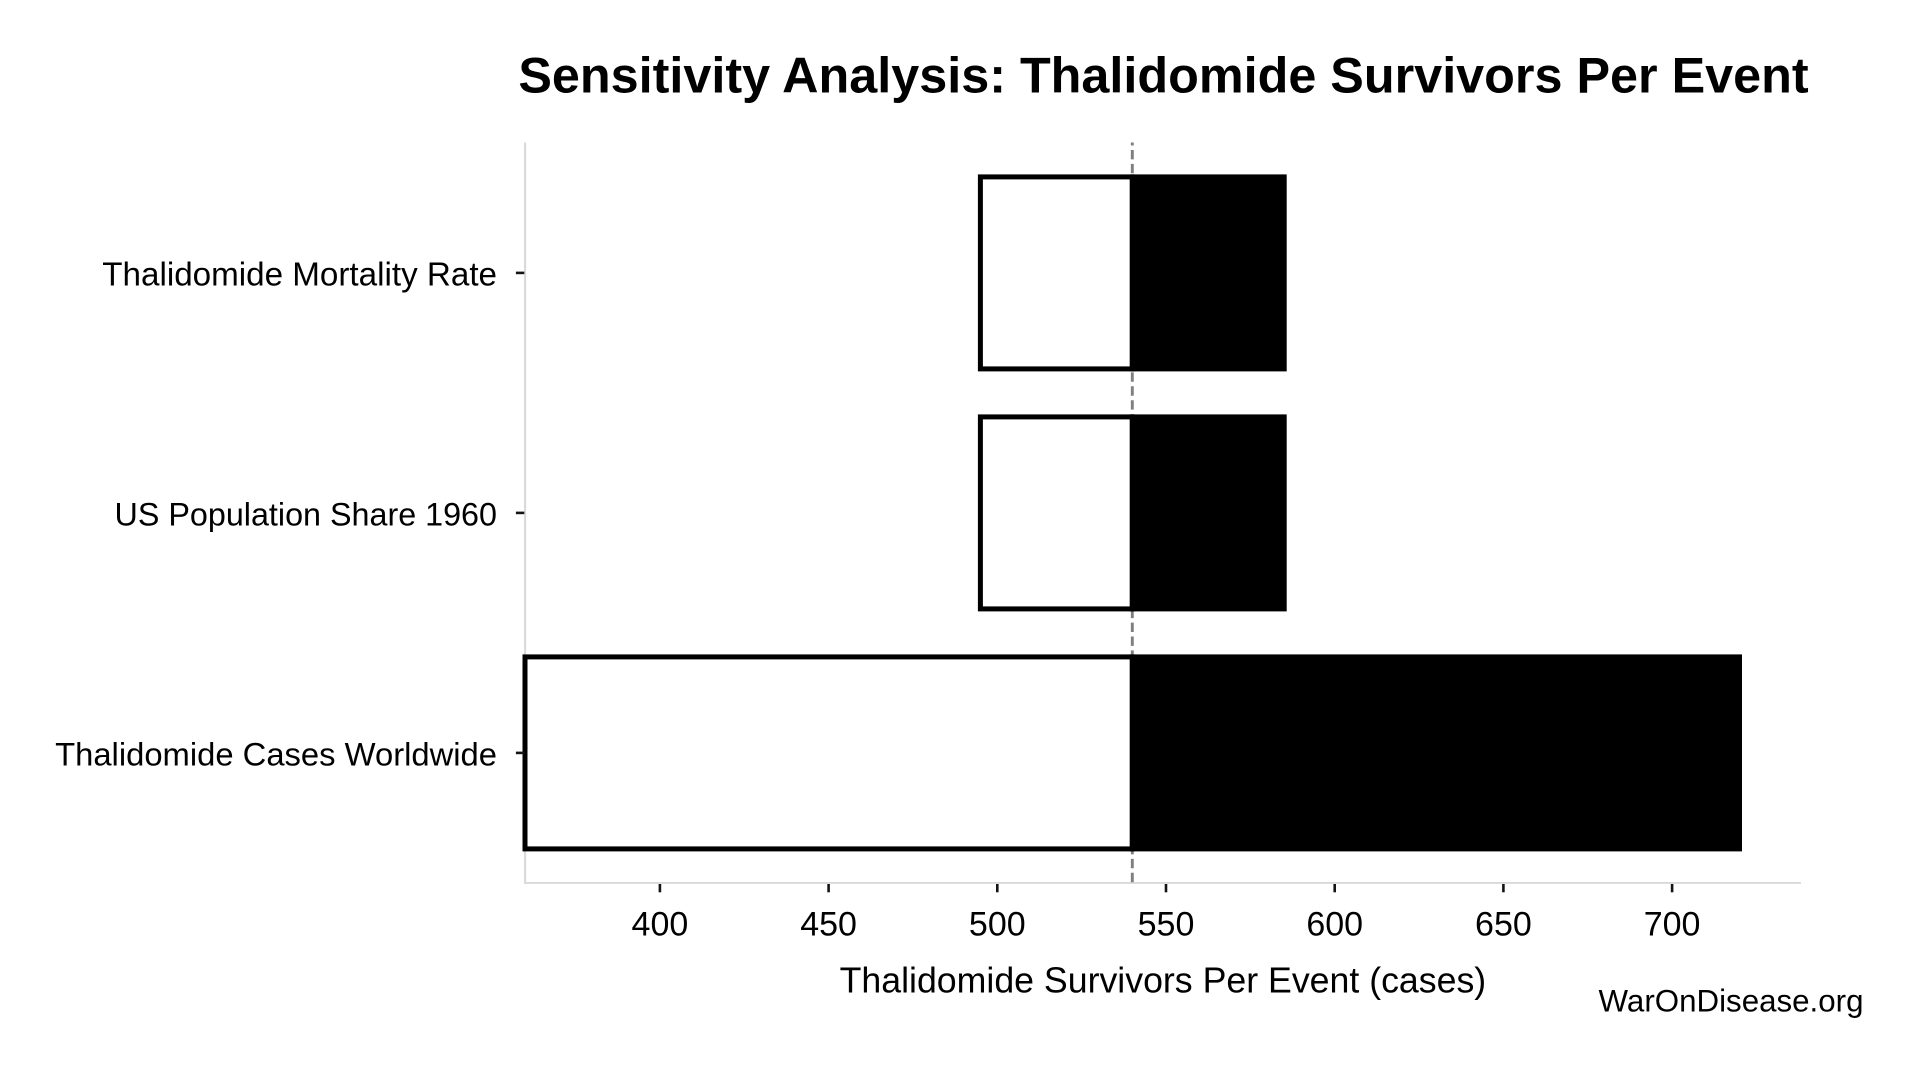 Image resolution: width=1924 pixels, height=1075 pixels. I want to click on svg-text:Thalidomide Survivors Per Even: Thalidomide Survivors Per Event (cases), so click(1163, 981).